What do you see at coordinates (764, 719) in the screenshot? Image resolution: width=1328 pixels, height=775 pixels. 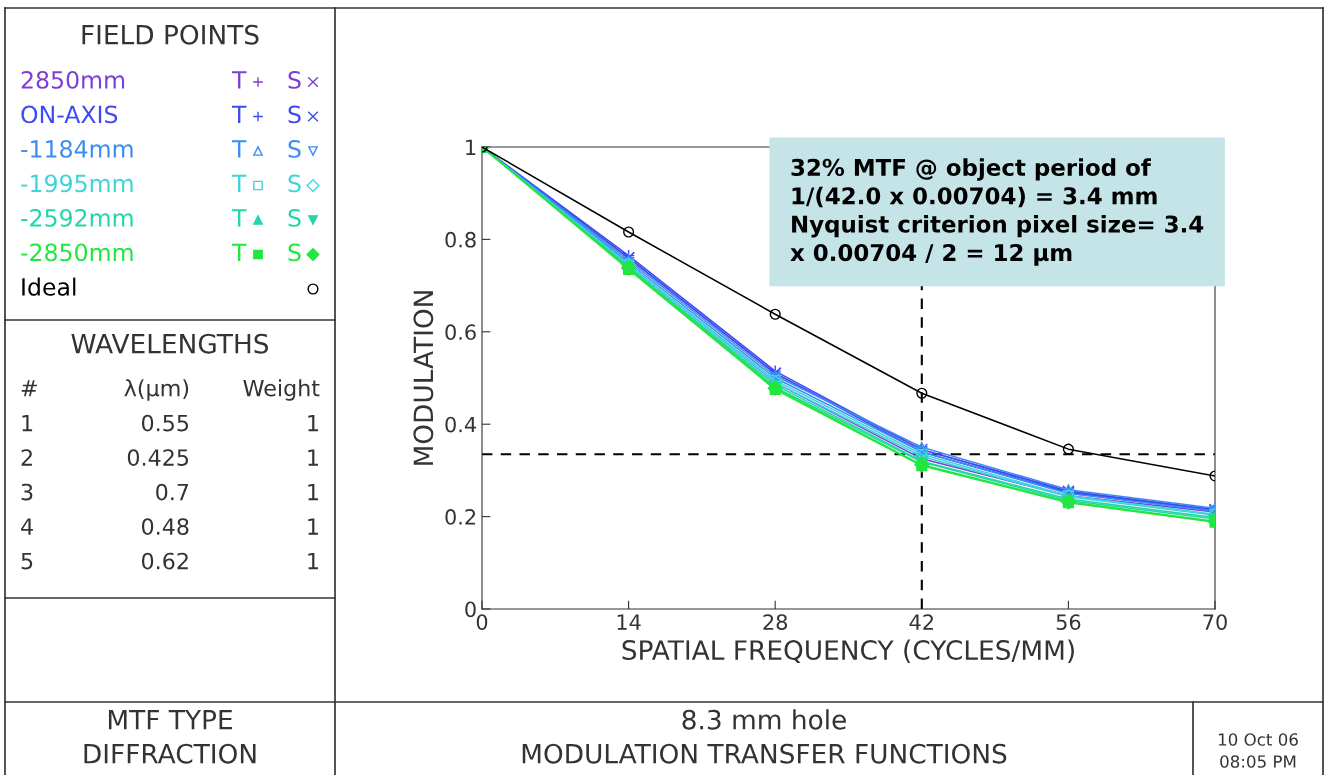 I see `text: 8.3 mm hole` at bounding box center [764, 719].